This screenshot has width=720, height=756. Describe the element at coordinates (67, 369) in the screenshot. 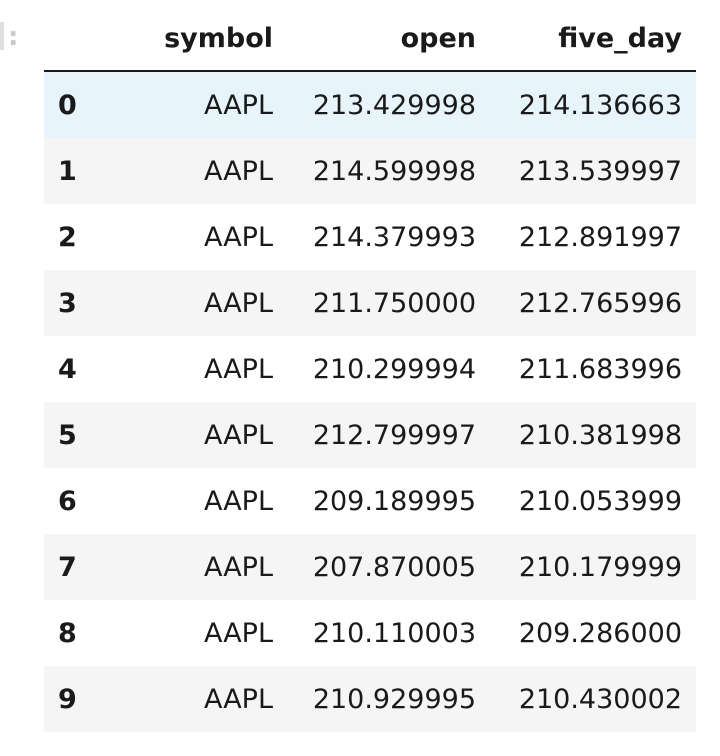

I see `row-index: 4` at that location.